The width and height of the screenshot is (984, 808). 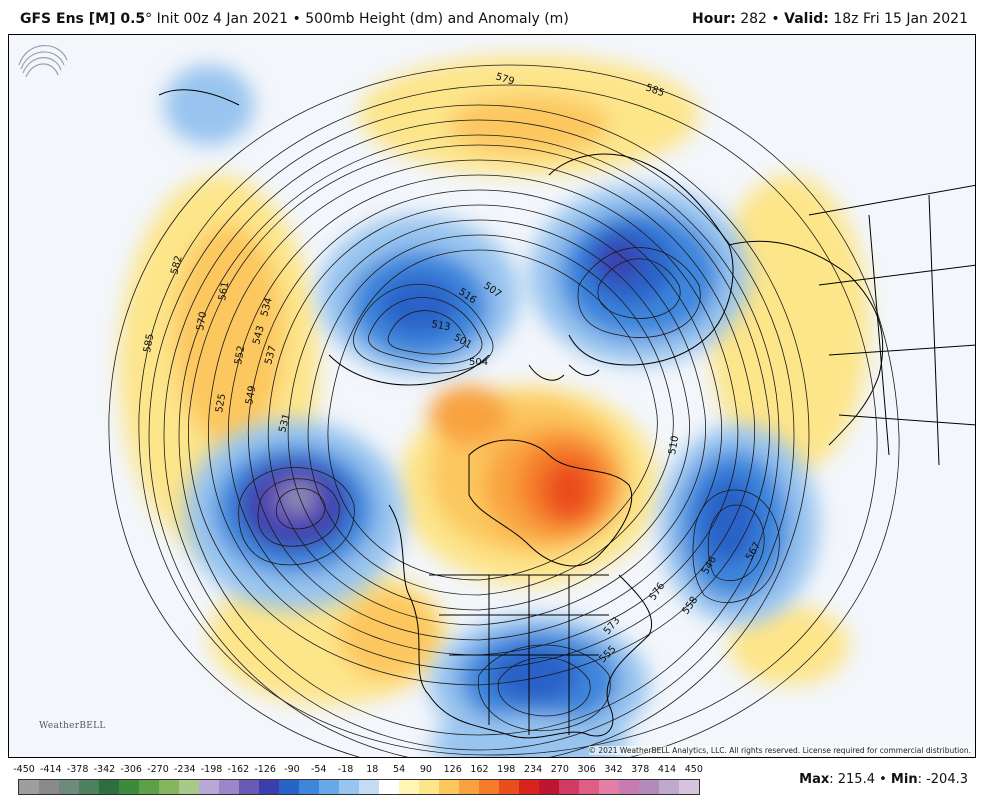 What do you see at coordinates (852, 779) in the screenshot?
I see `max-value: : 215.4` at bounding box center [852, 779].